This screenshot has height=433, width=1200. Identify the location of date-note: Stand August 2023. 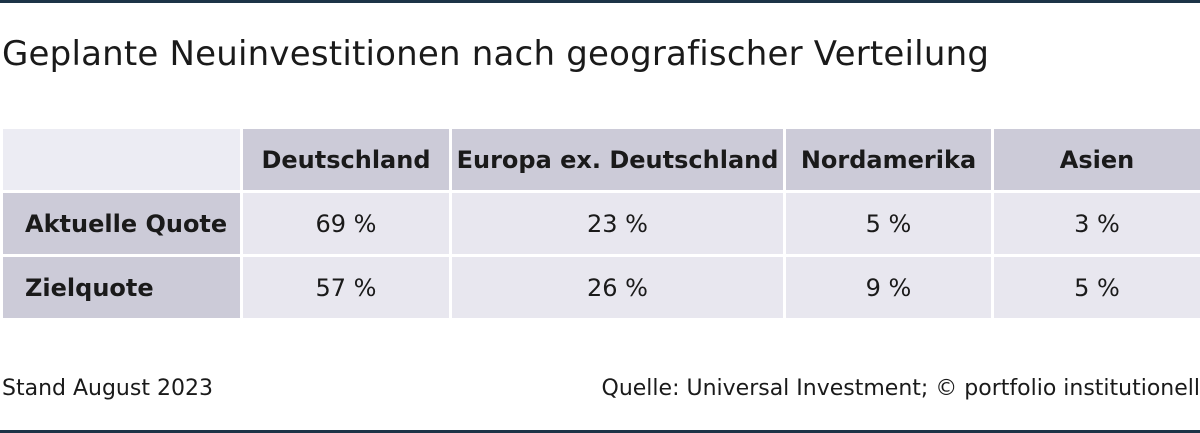
(107, 388).